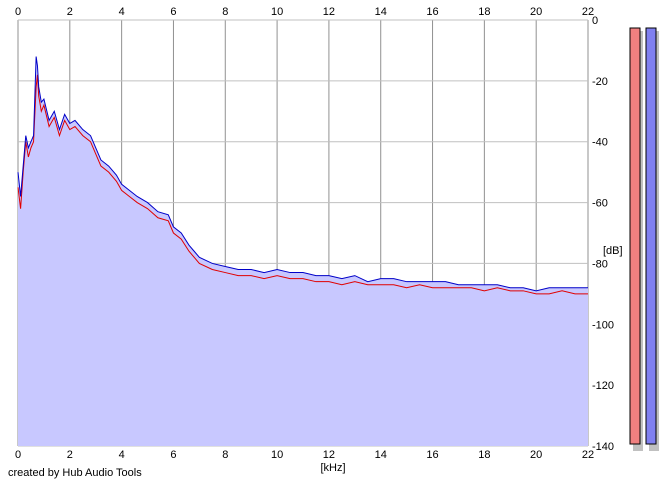 The width and height of the screenshot is (670, 486). Describe the element at coordinates (536, 455) in the screenshot. I see `x-tick-label-bottom: 20` at that location.